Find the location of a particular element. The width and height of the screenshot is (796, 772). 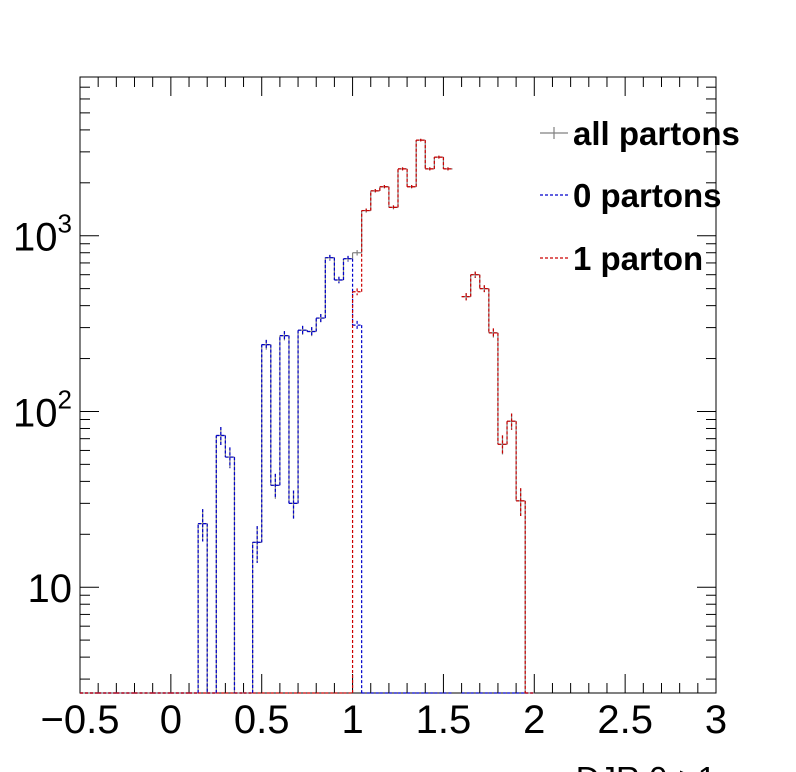

x-tick-label: 0.5 is located at coordinates (262, 720).